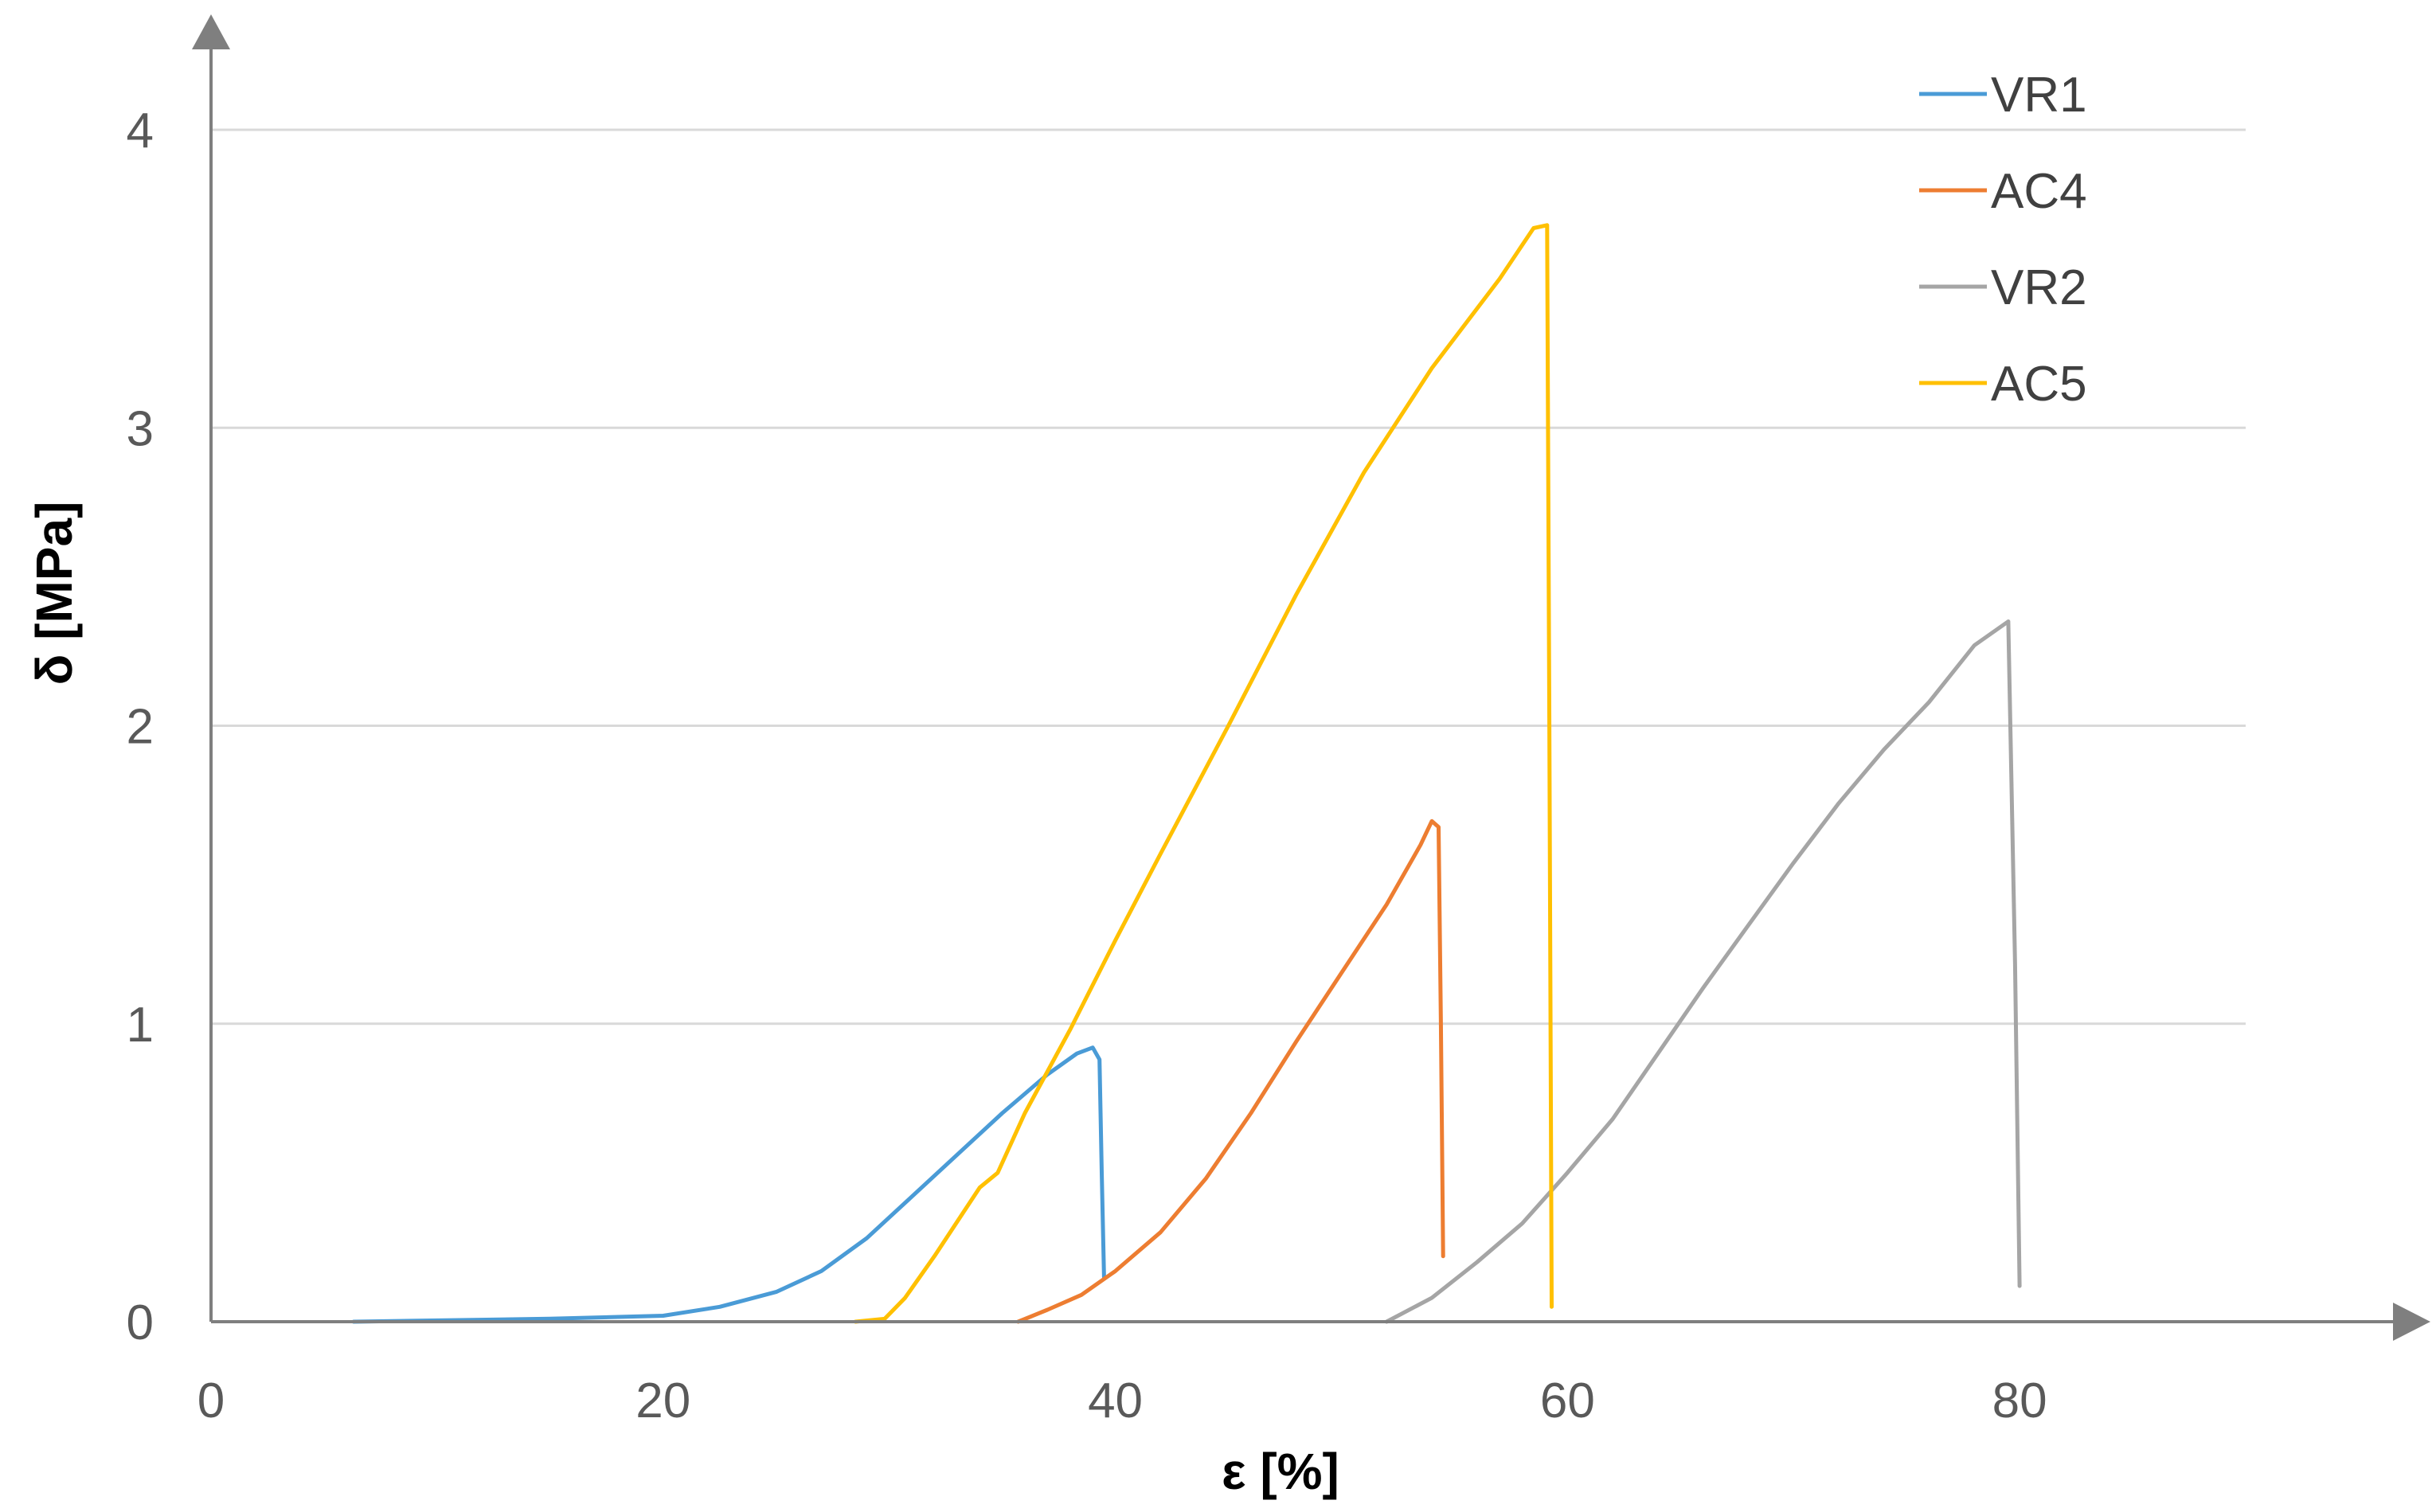 This screenshot has height=1512, width=2436. What do you see at coordinates (1115, 1400) in the screenshot?
I see `x-tick-label: 40` at bounding box center [1115, 1400].